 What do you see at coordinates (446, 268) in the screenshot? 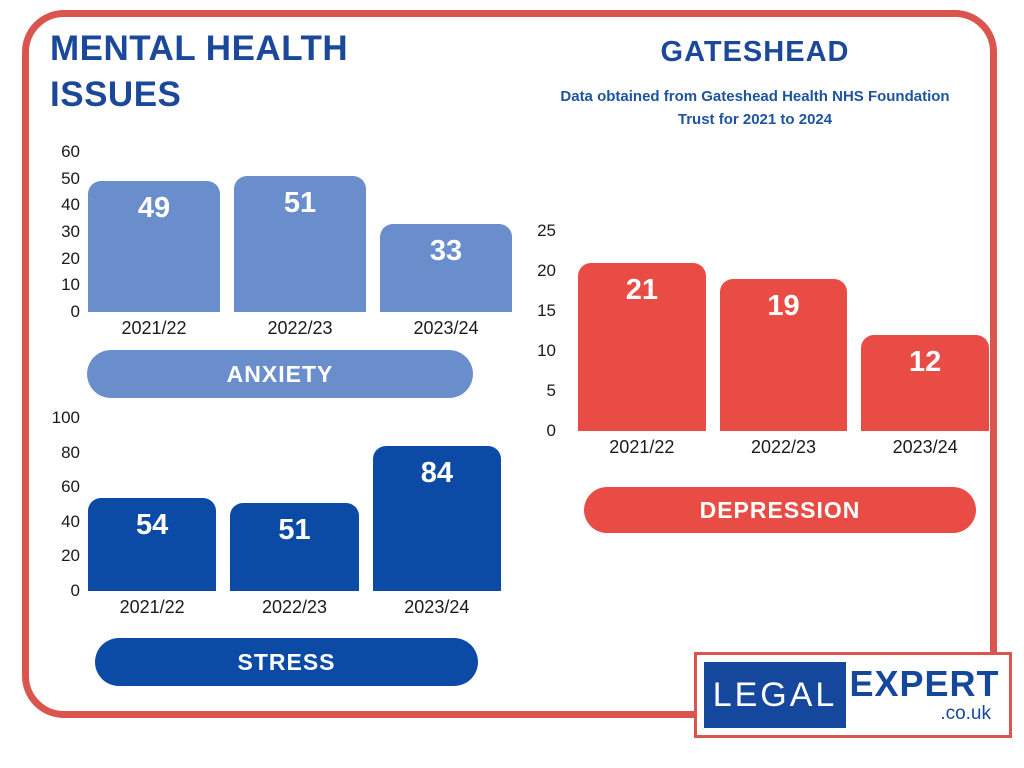
I see `bar-2023/24: 33` at bounding box center [446, 268].